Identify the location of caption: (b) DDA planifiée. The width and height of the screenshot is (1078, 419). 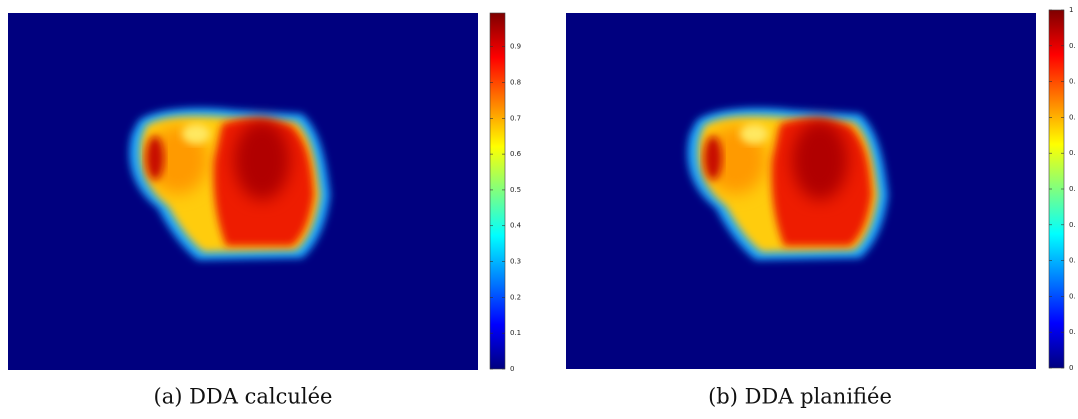
(800, 397).